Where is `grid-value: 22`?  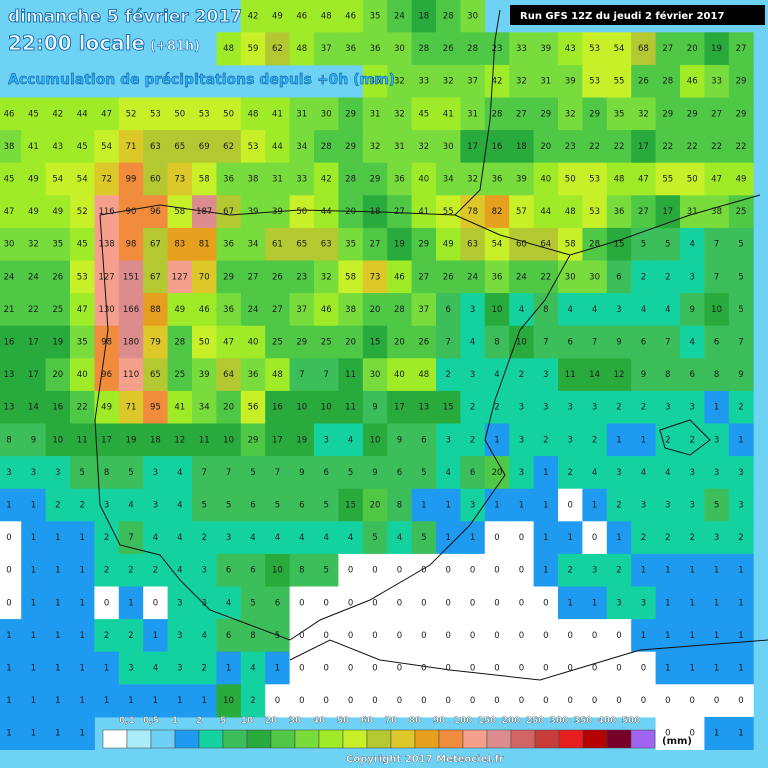
grid-value: 22 is located at coordinates (33, 310).